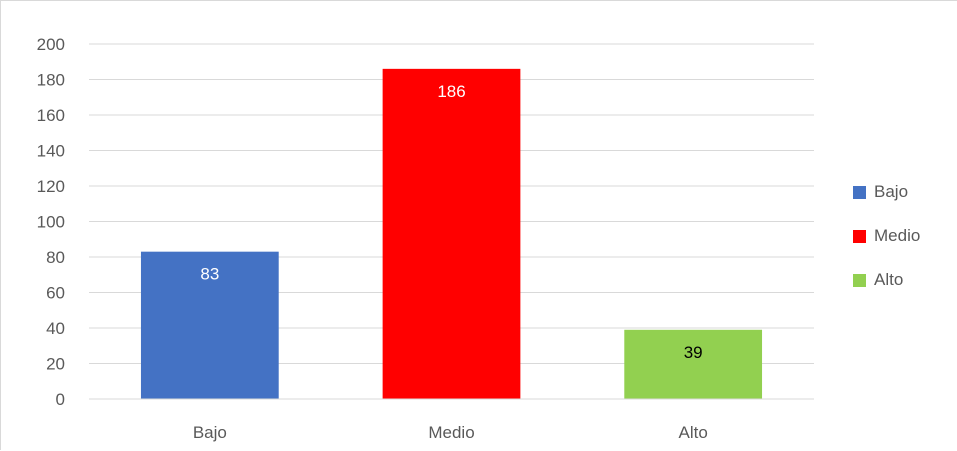 The image size is (957, 451). Describe the element at coordinates (55, 364) in the screenshot. I see `y-tick-label: 20` at that location.